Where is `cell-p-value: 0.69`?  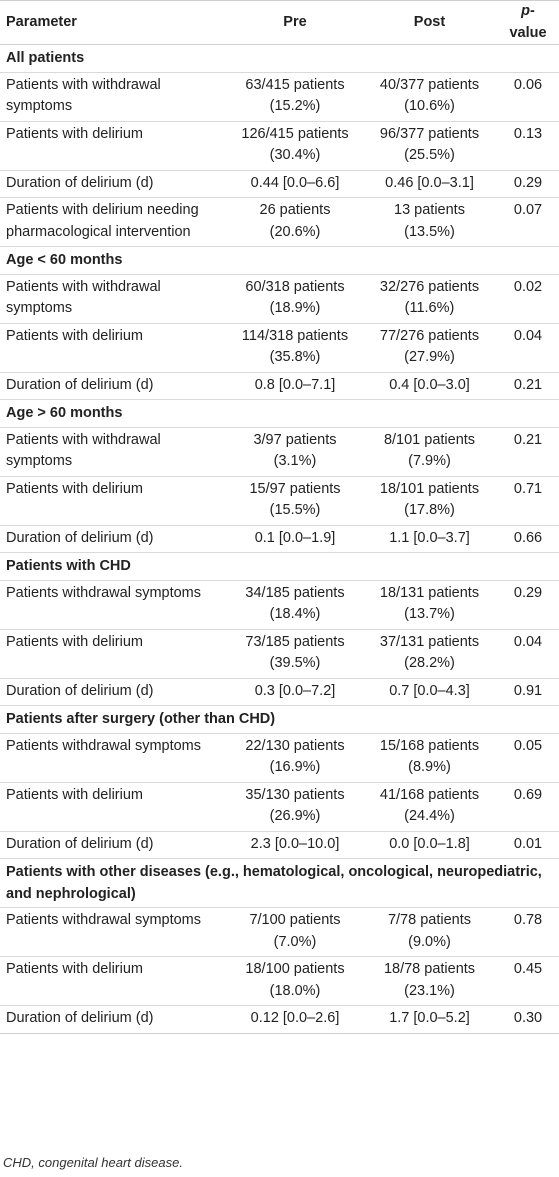 cell-p-value: 0.69 is located at coordinates (528, 807).